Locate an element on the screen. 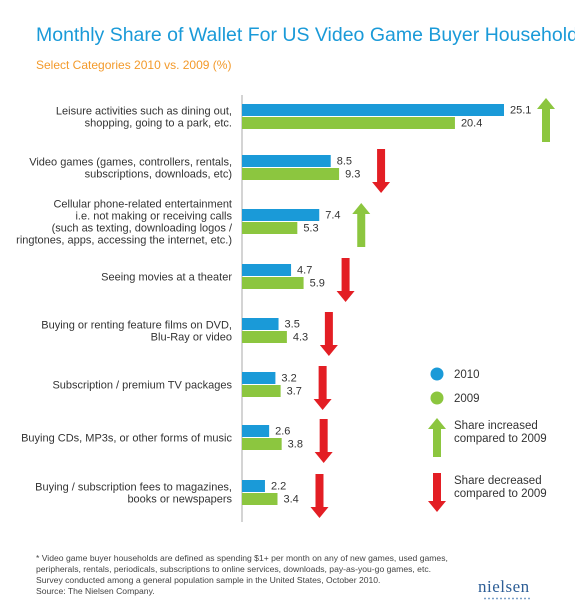 The height and width of the screenshot is (612, 575). data-label-2010: 25.1 is located at coordinates (520, 111).